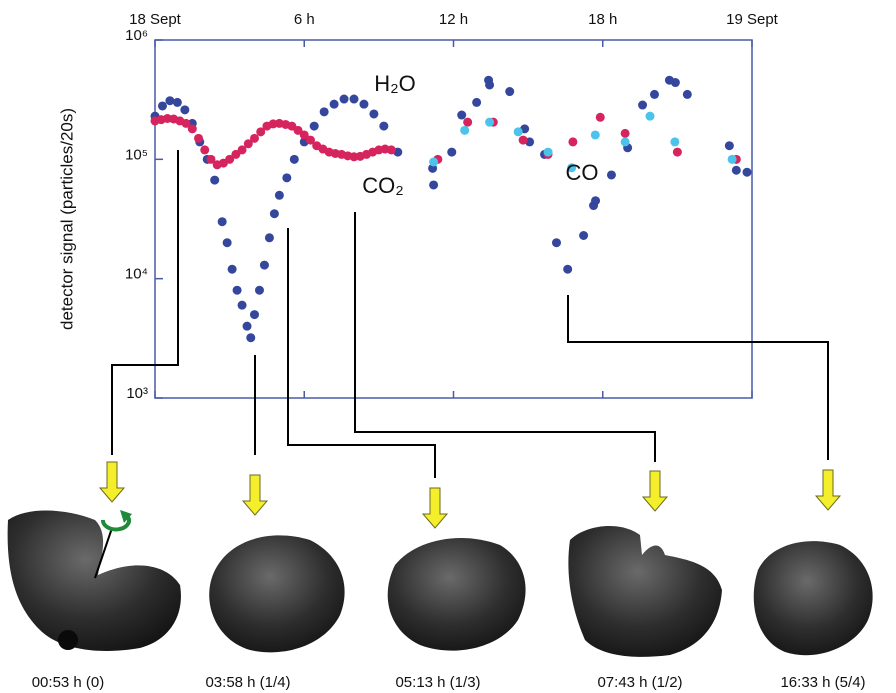 This screenshot has width=896, height=693. I want to click on series-label: CO₂, so click(383, 185).